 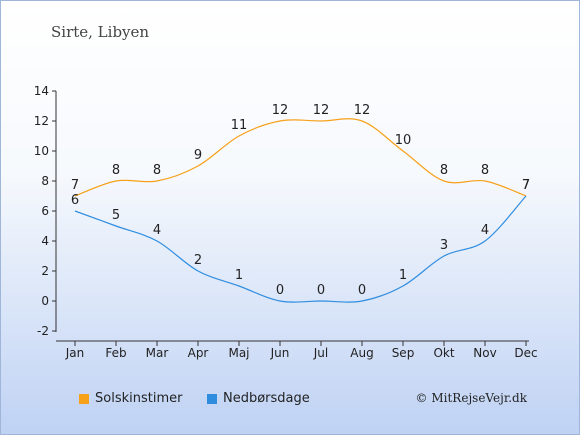 What do you see at coordinates (238, 353) in the screenshot?
I see `x-tick-label: Maj` at bounding box center [238, 353].